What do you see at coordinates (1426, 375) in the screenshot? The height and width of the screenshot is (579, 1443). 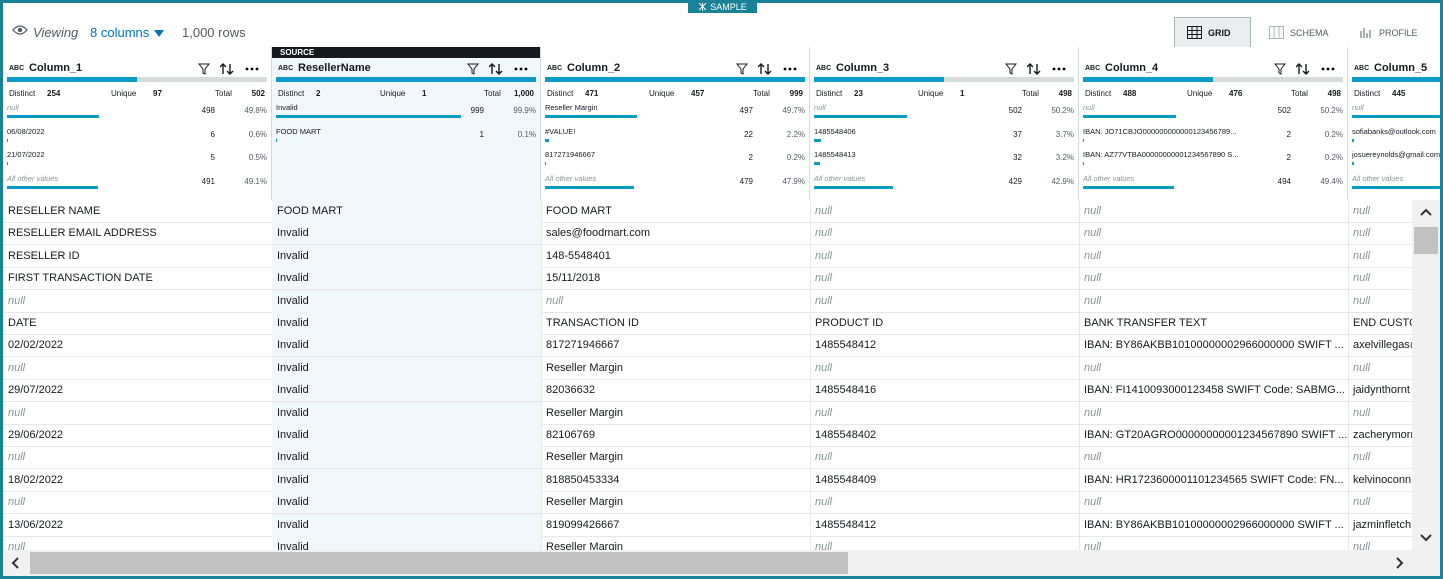 I see `vertical-scrollbar` at bounding box center [1426, 375].